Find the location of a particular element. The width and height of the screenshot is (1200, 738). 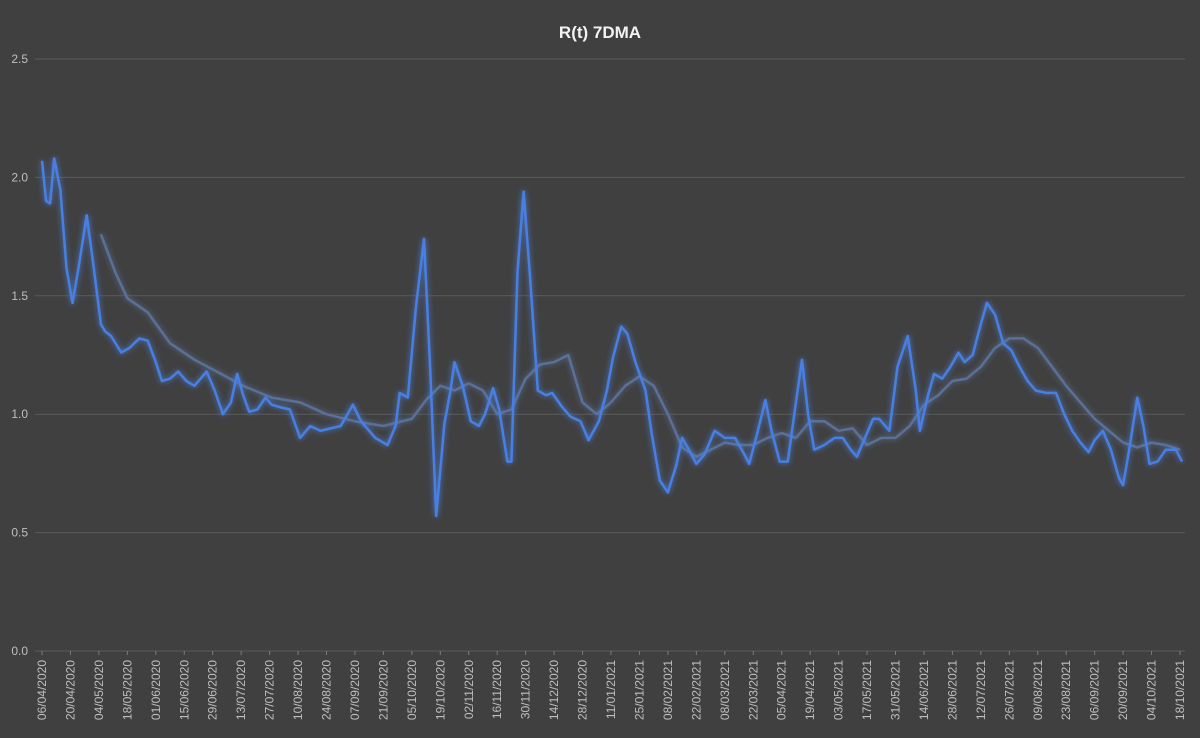

y-tick-label: 0.5 is located at coordinates (19, 533).